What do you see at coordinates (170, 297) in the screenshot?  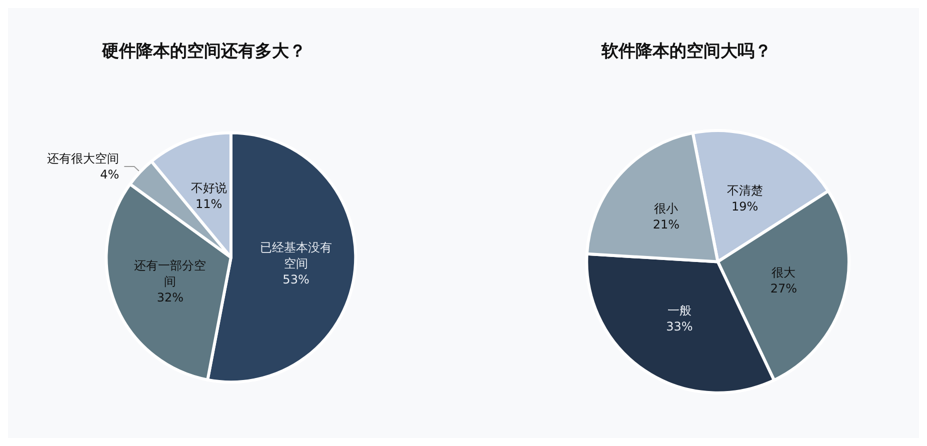 I see `data-label: 32%` at bounding box center [170, 297].